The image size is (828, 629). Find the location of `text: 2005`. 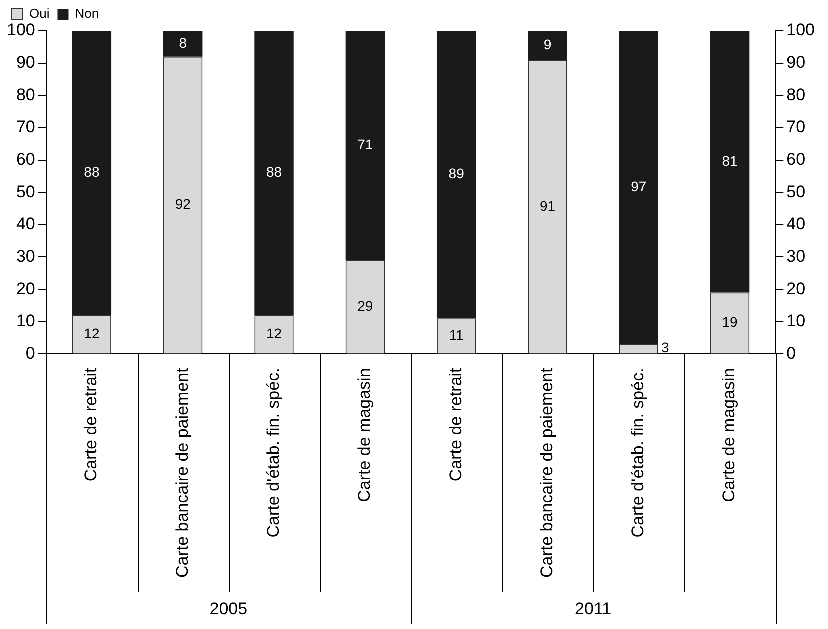

text: 2005 is located at coordinates (229, 609).